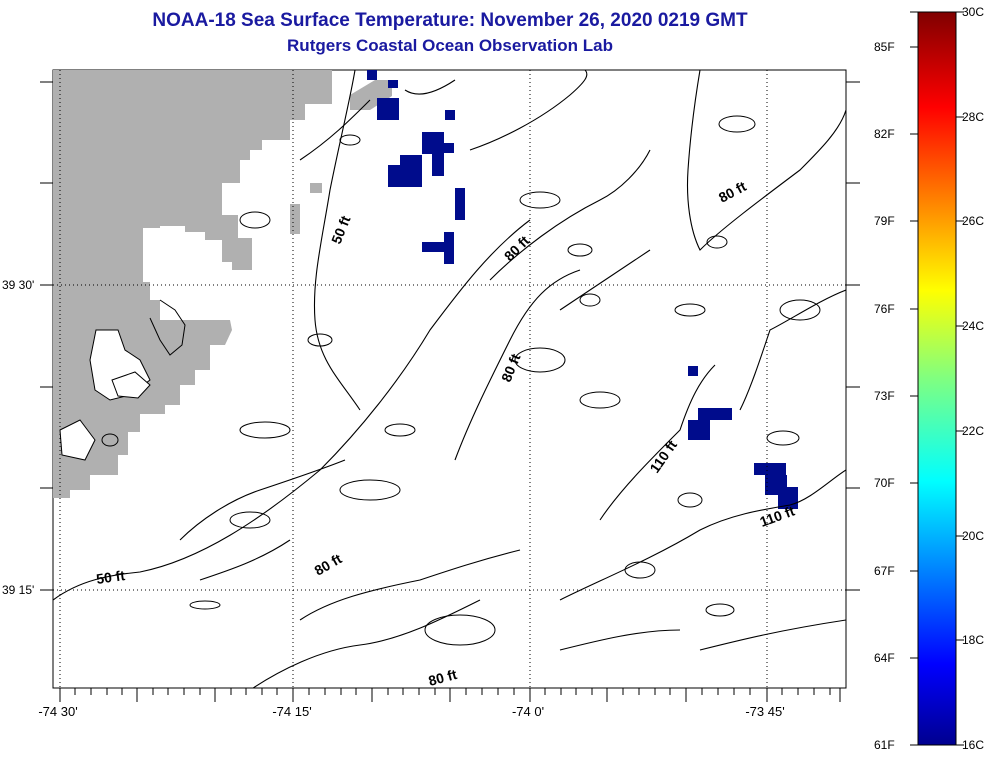  I want to click on colorbar-label-c: 22C, so click(973, 431).